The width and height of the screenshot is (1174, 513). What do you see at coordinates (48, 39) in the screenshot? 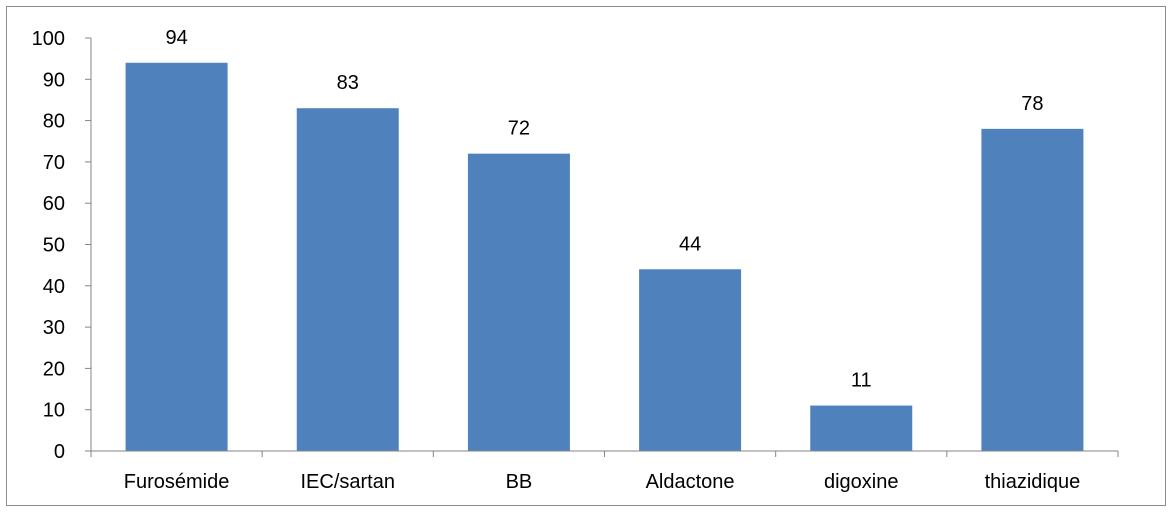
I see `y-tick-label: 100` at bounding box center [48, 39].